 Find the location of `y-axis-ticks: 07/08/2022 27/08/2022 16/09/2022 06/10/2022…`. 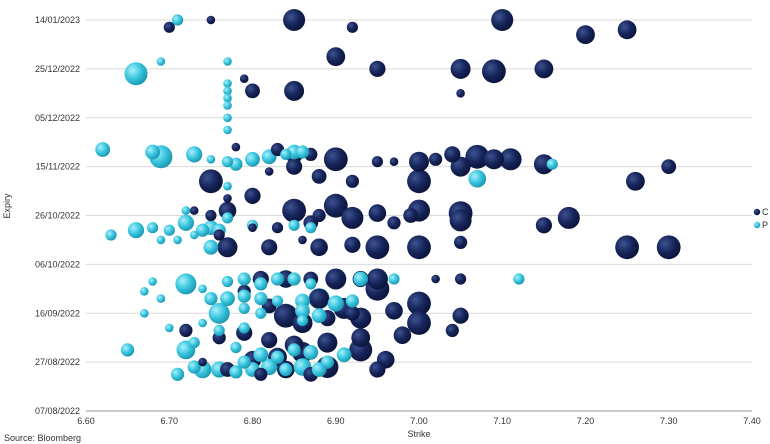

y-axis-ticks: 07/08/2022 27/08/2022 16/09/2022 06/10/2022… is located at coordinates (57, 215).